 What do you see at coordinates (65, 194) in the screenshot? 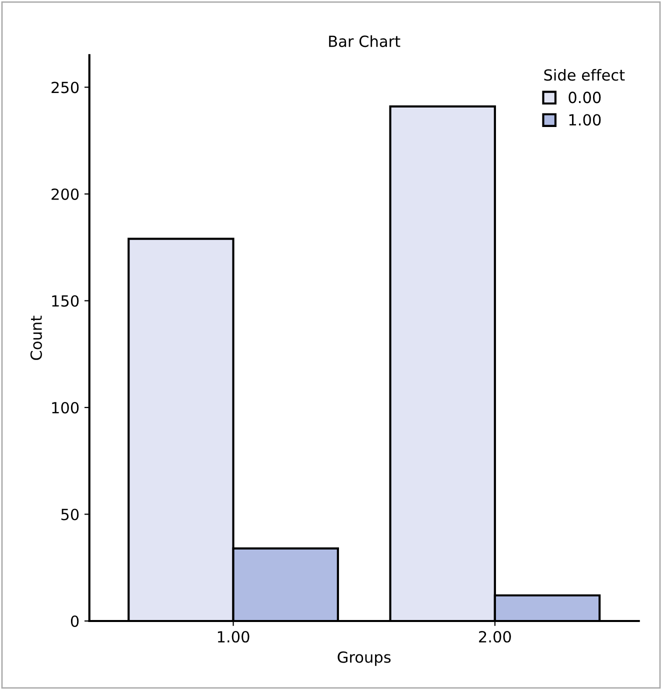
I see `y-tick-label: 200` at bounding box center [65, 194].